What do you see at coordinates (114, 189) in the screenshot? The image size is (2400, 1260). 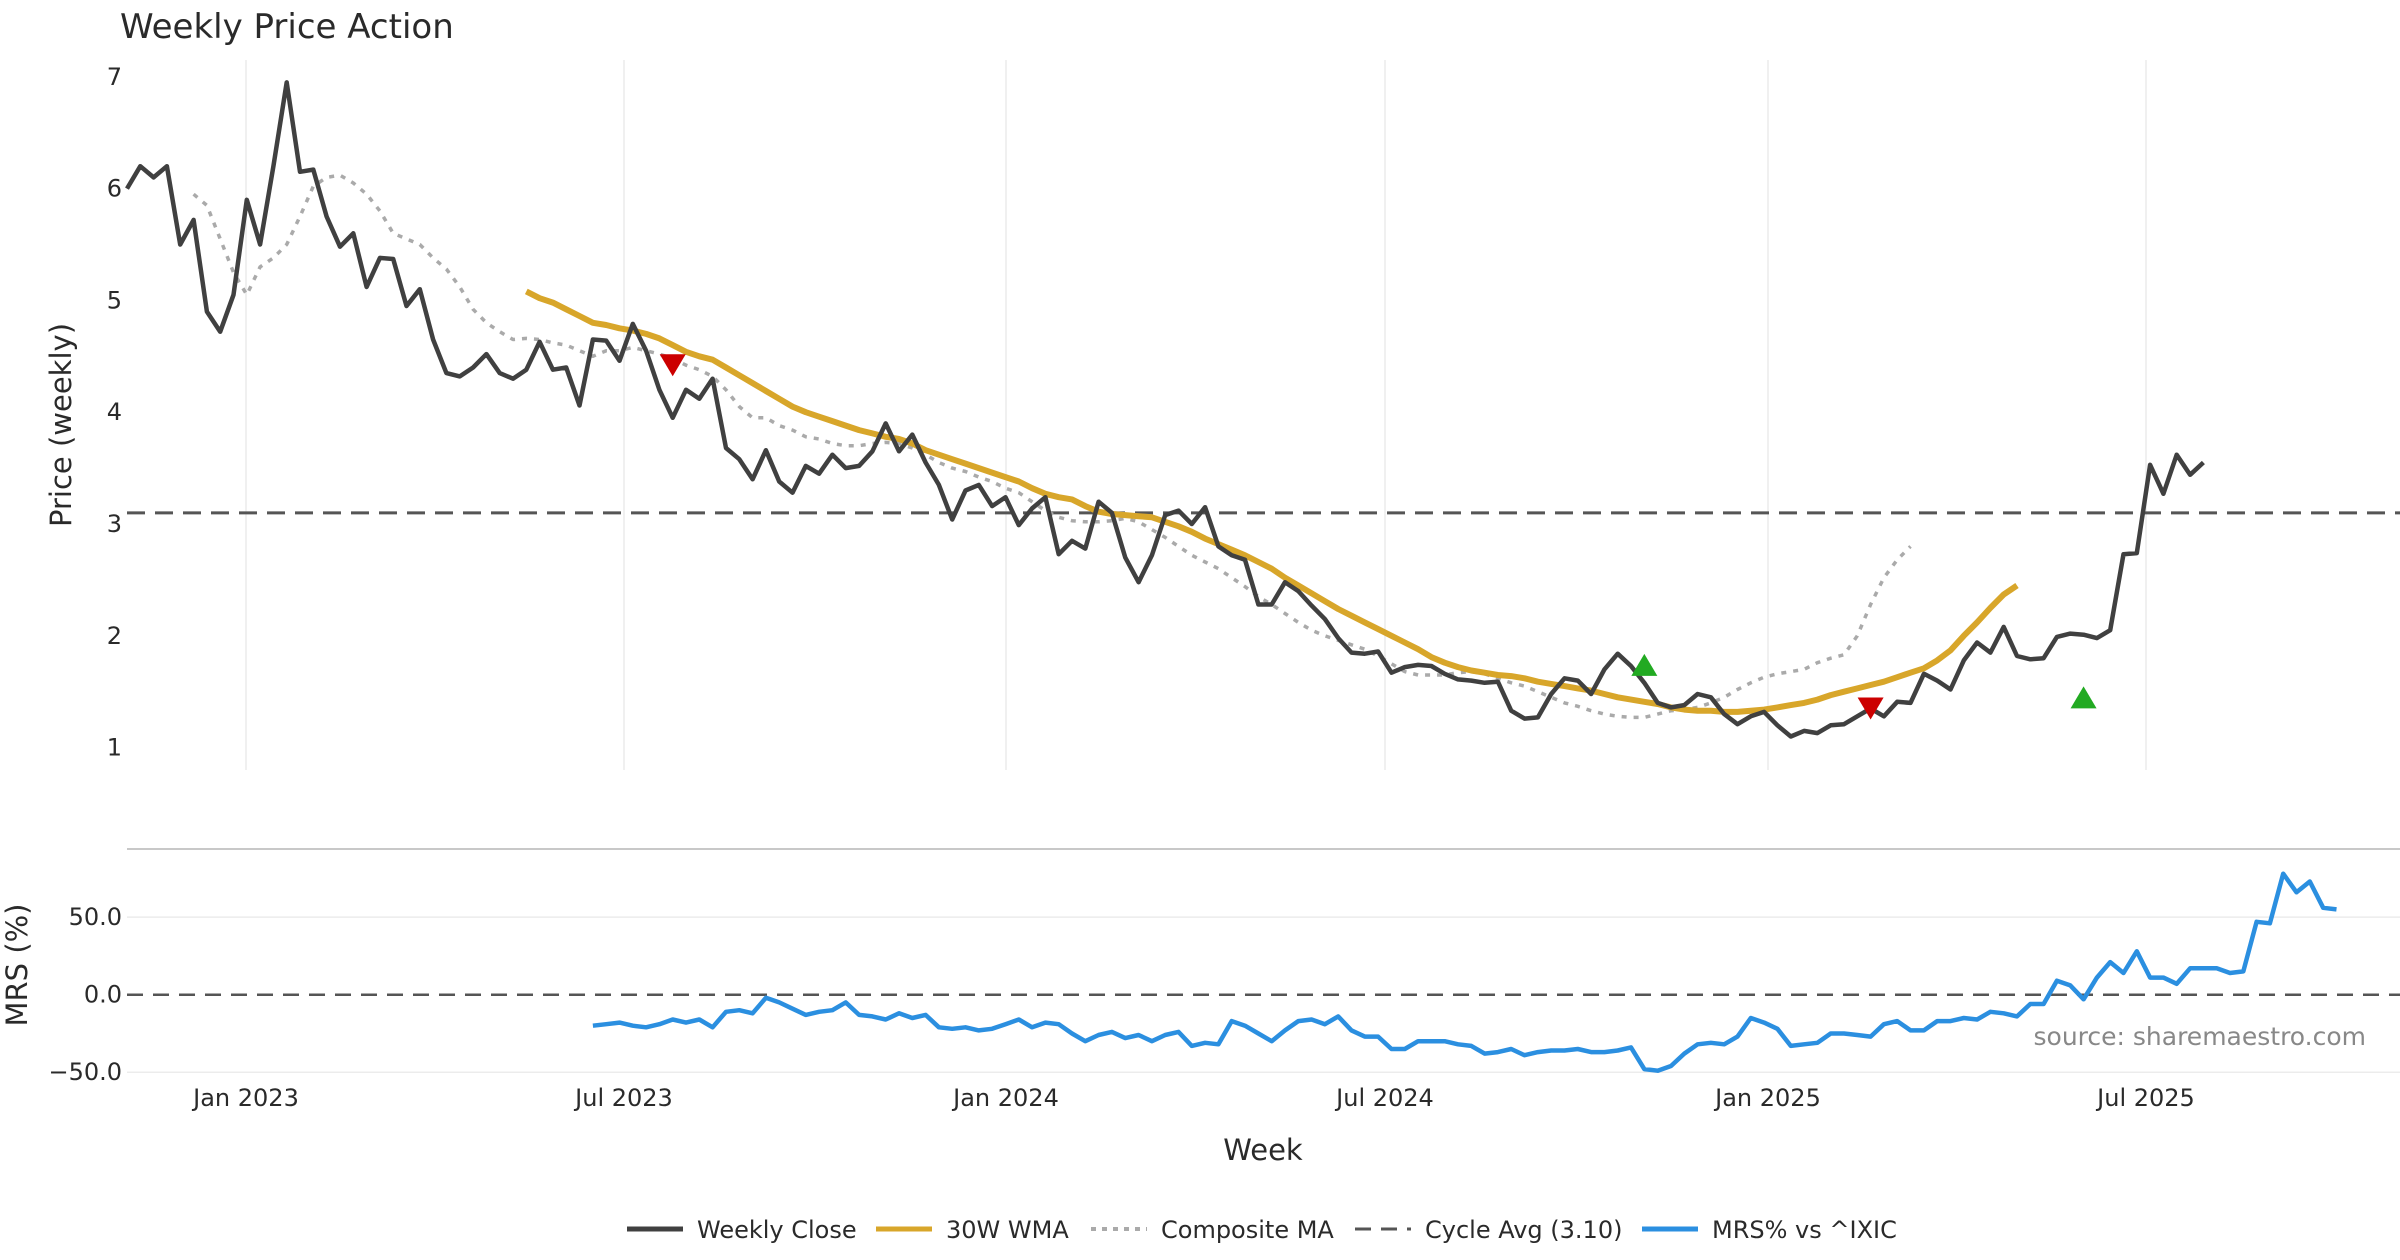 I see `y-tick-label: 6` at bounding box center [114, 189].